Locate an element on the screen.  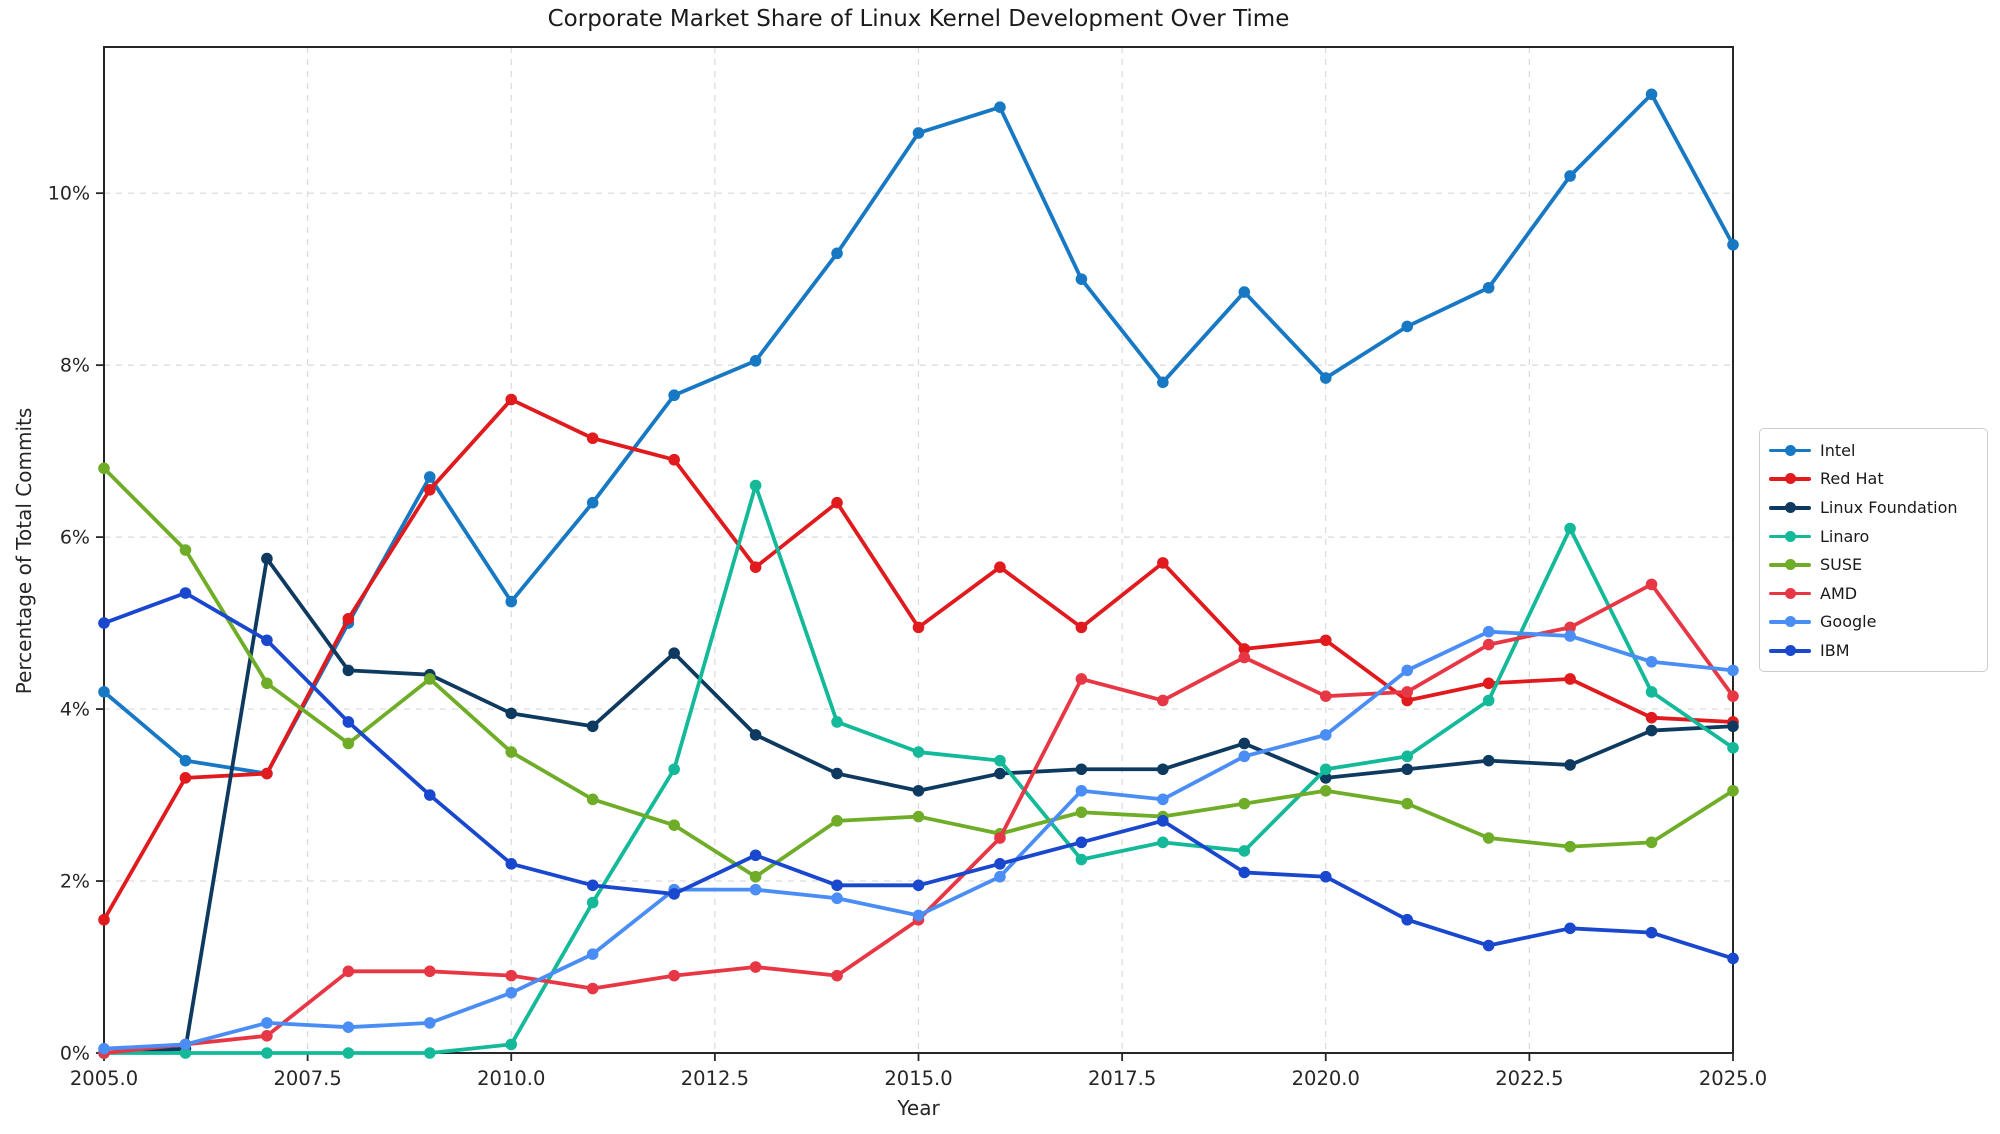
legend-label-intel: Intel is located at coordinates (1838, 450).